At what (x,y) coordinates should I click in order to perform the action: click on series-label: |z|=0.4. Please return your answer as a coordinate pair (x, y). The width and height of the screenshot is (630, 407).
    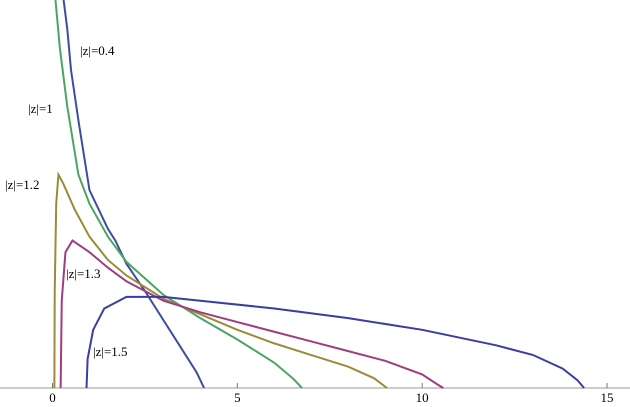
    Looking at the image, I should click on (97, 50).